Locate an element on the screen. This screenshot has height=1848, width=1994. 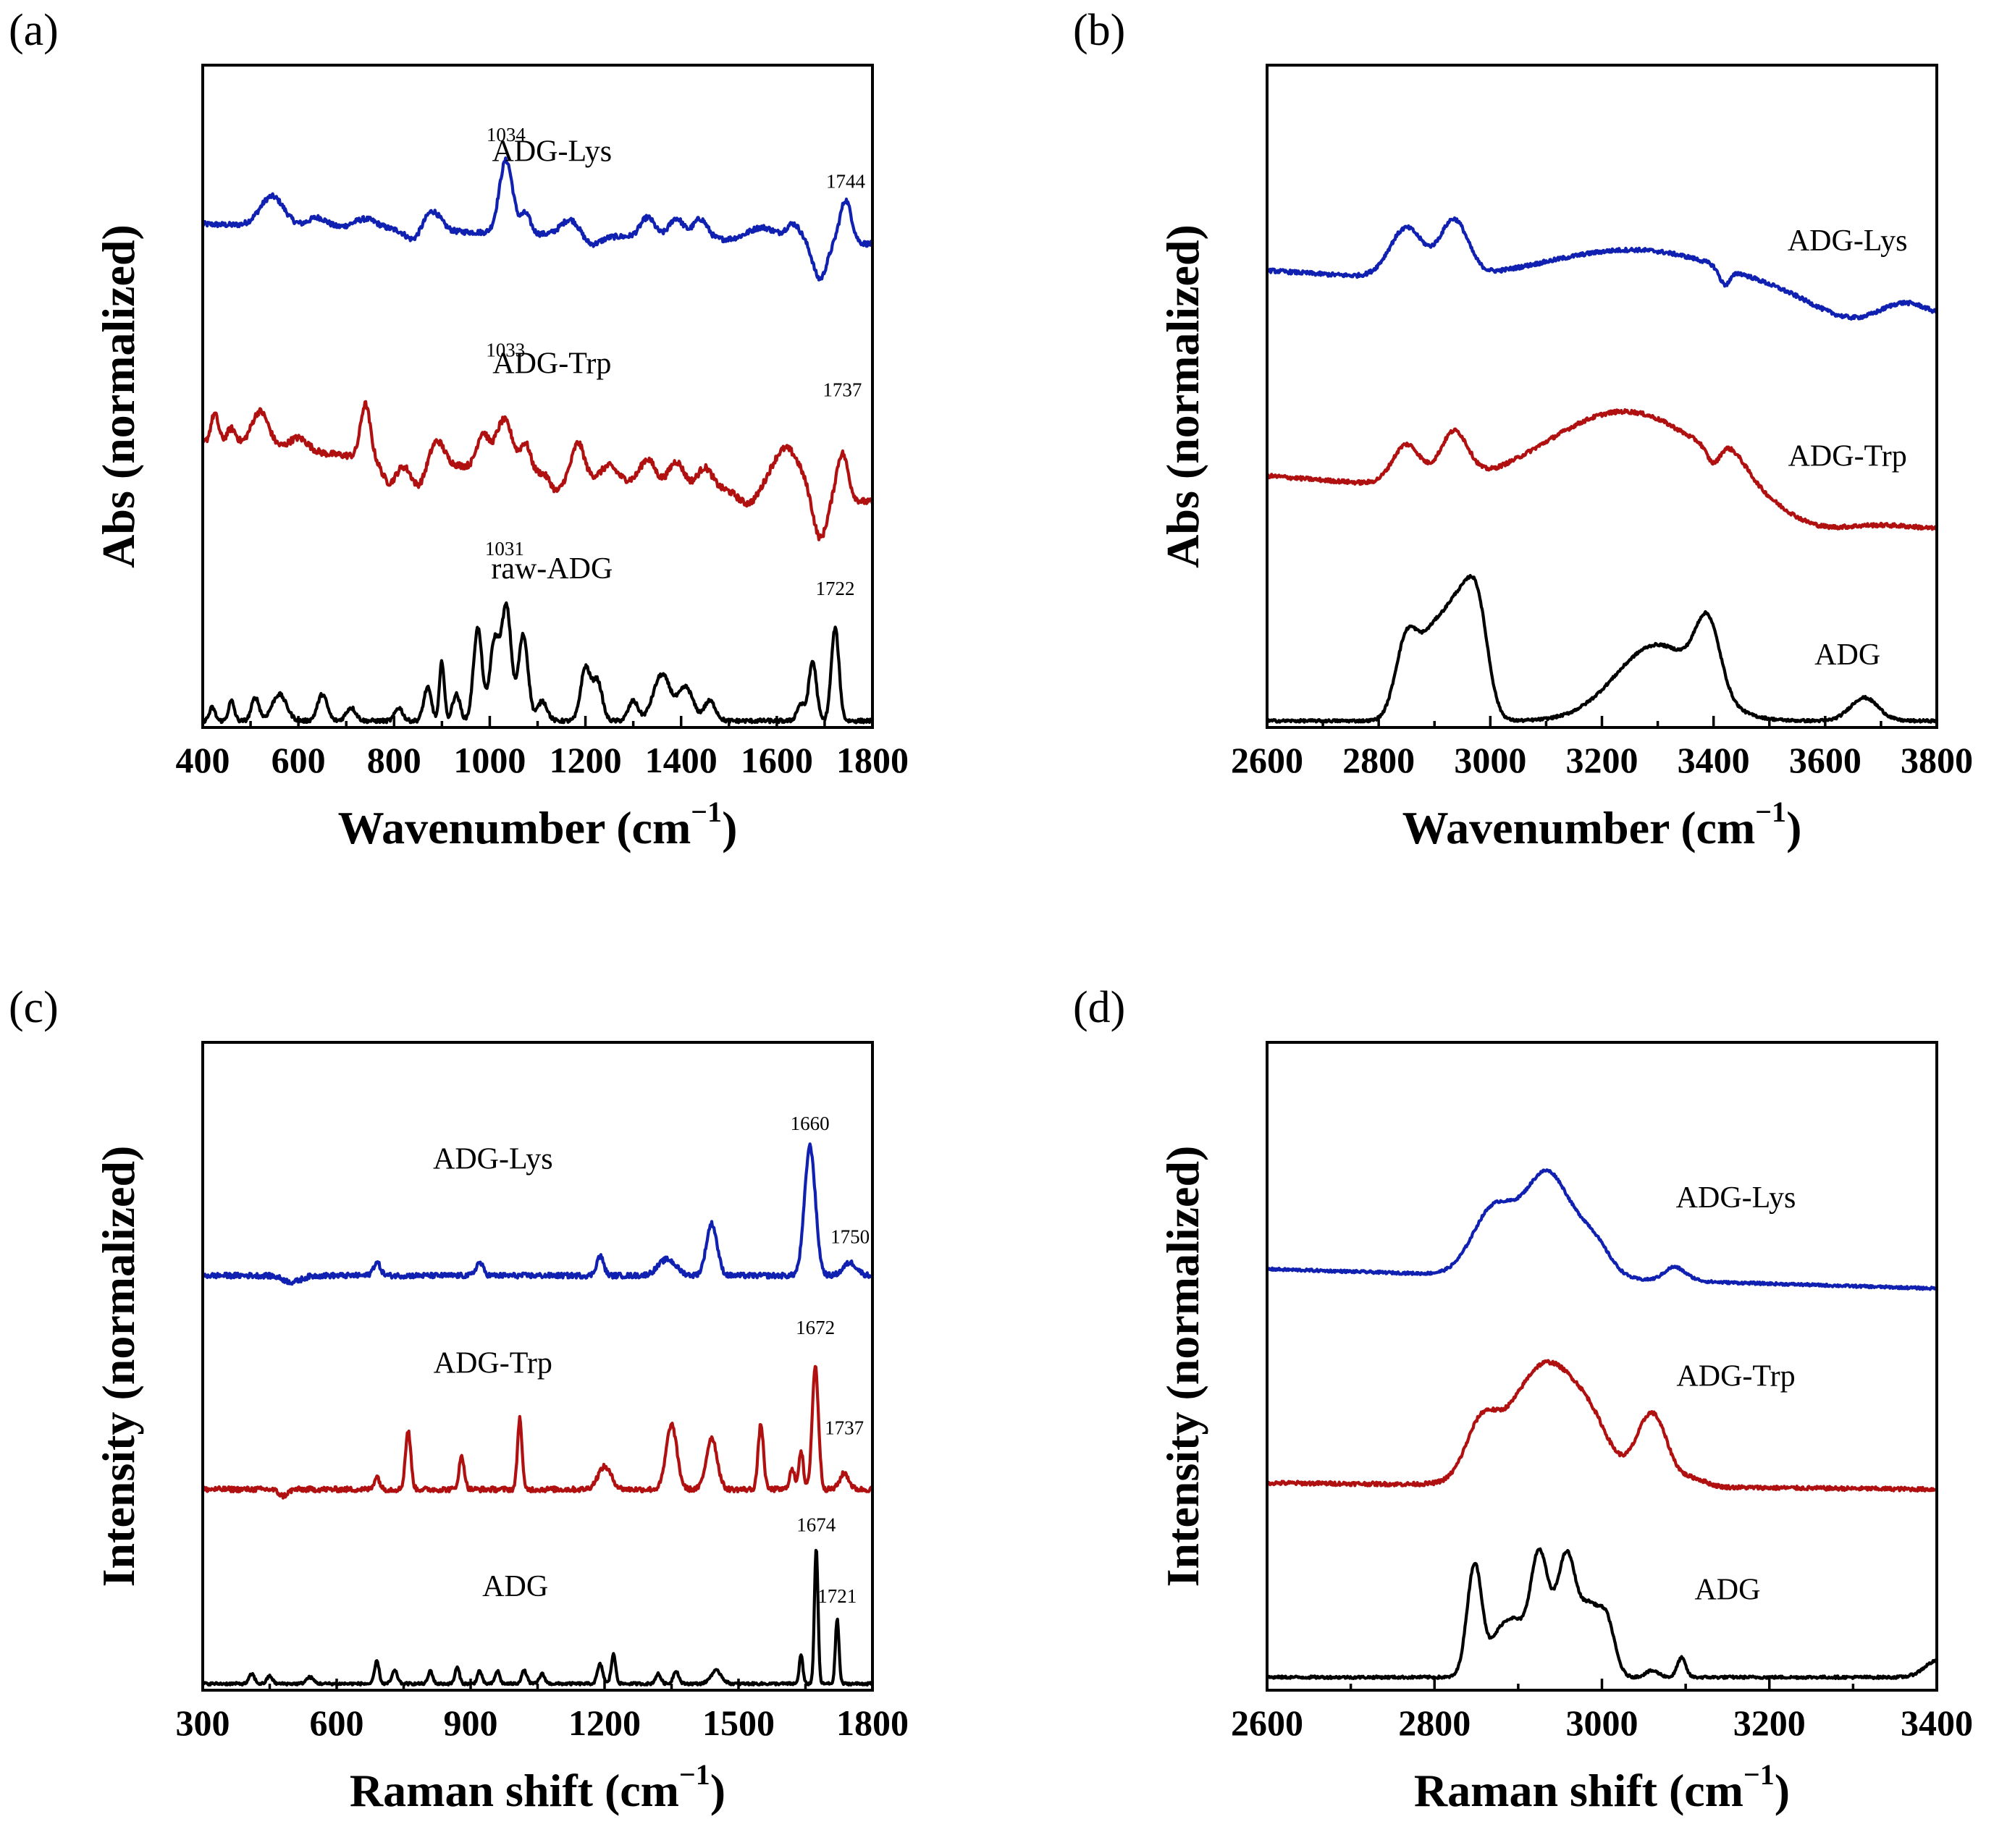
peak-label: 1672 is located at coordinates (815, 1327).